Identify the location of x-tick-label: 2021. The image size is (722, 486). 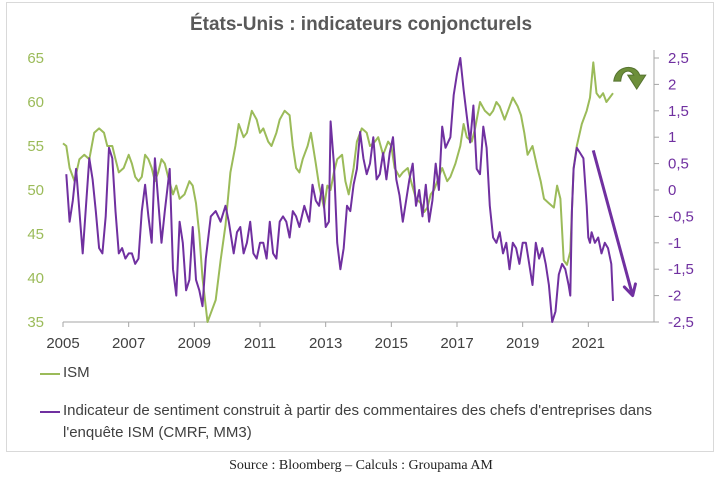
(588, 343).